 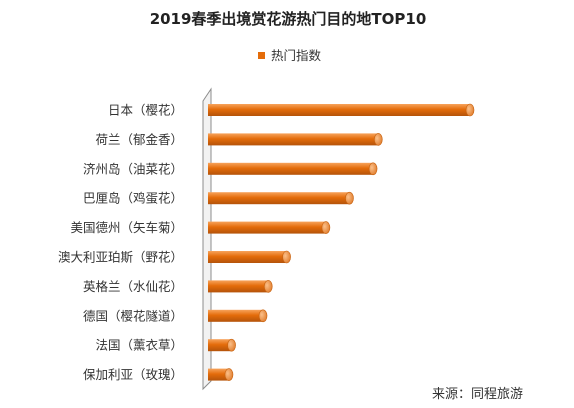 I want to click on source-note: 来源：同程旅游, so click(x=477, y=394).